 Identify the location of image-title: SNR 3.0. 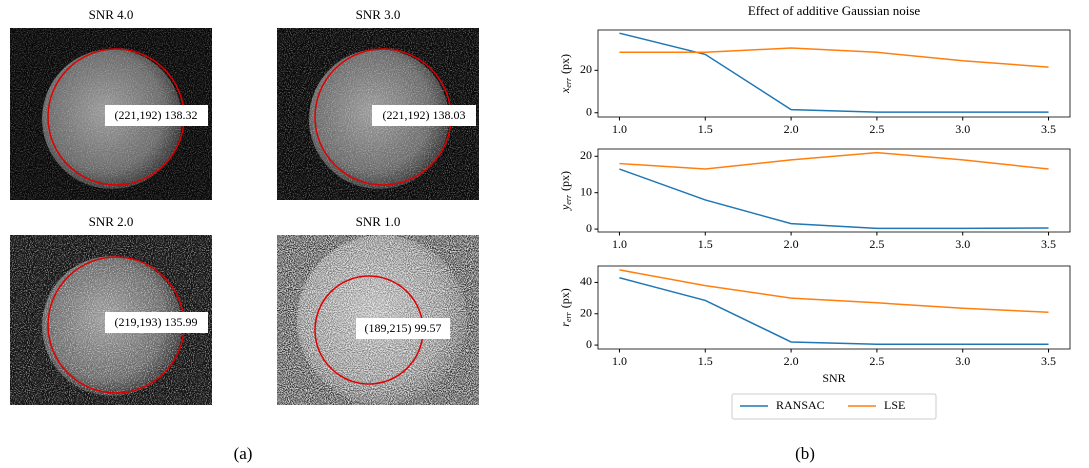
(378, 14).